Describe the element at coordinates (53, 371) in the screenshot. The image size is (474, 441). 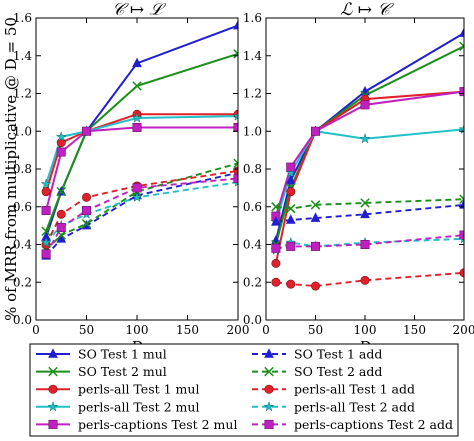
I see `legend-marker-so-test-2-mul` at that location.